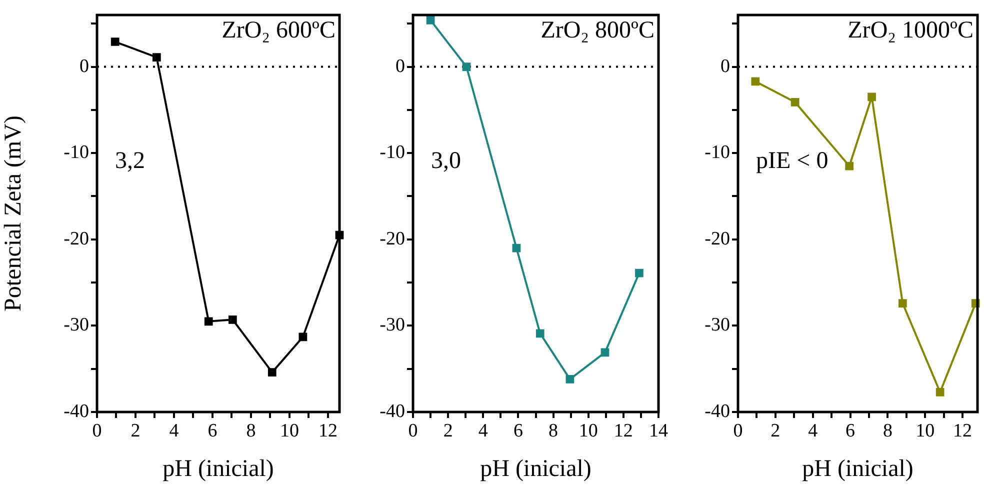 This screenshot has height=488, width=984. What do you see at coordinates (130, 161) in the screenshot?
I see `annotation: 3,2` at bounding box center [130, 161].